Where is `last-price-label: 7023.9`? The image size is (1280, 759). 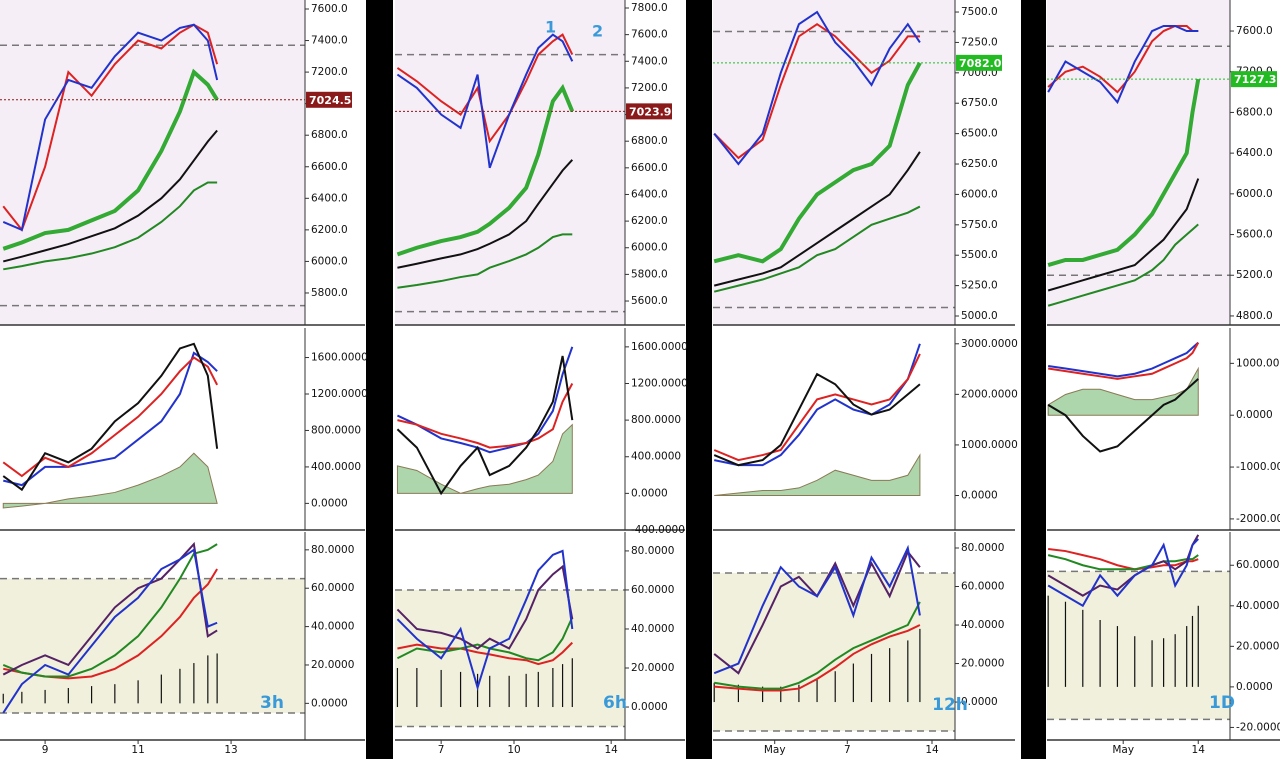
last-price-label: 7023.9 is located at coordinates (650, 111).